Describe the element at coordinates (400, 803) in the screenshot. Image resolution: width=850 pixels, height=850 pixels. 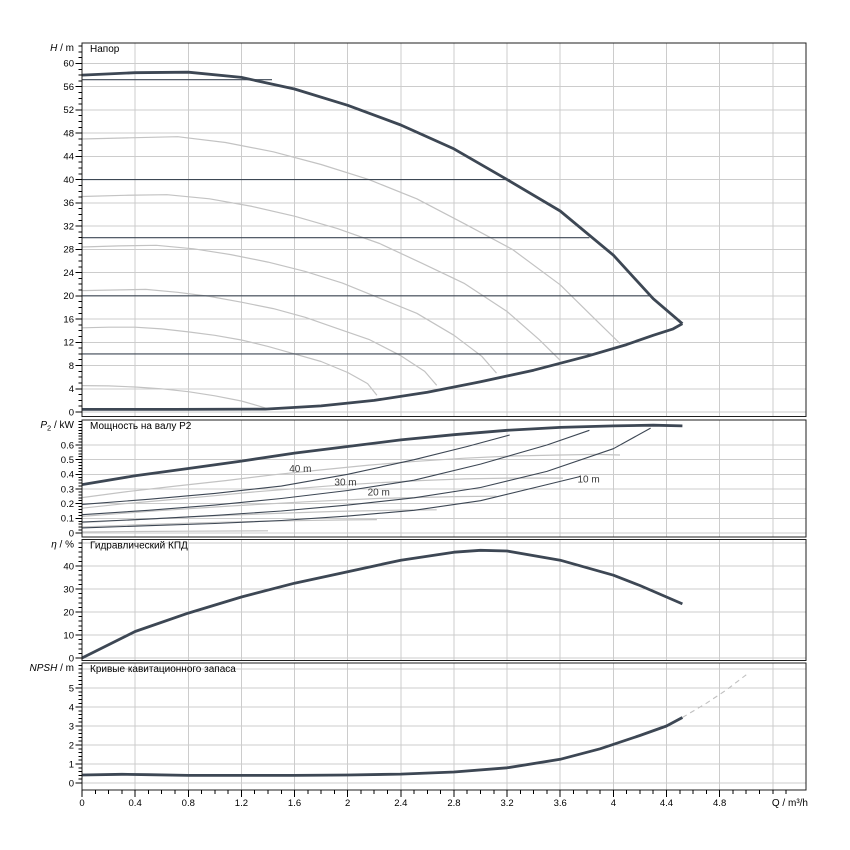
I see `x-tick-label: 2.4` at that location.